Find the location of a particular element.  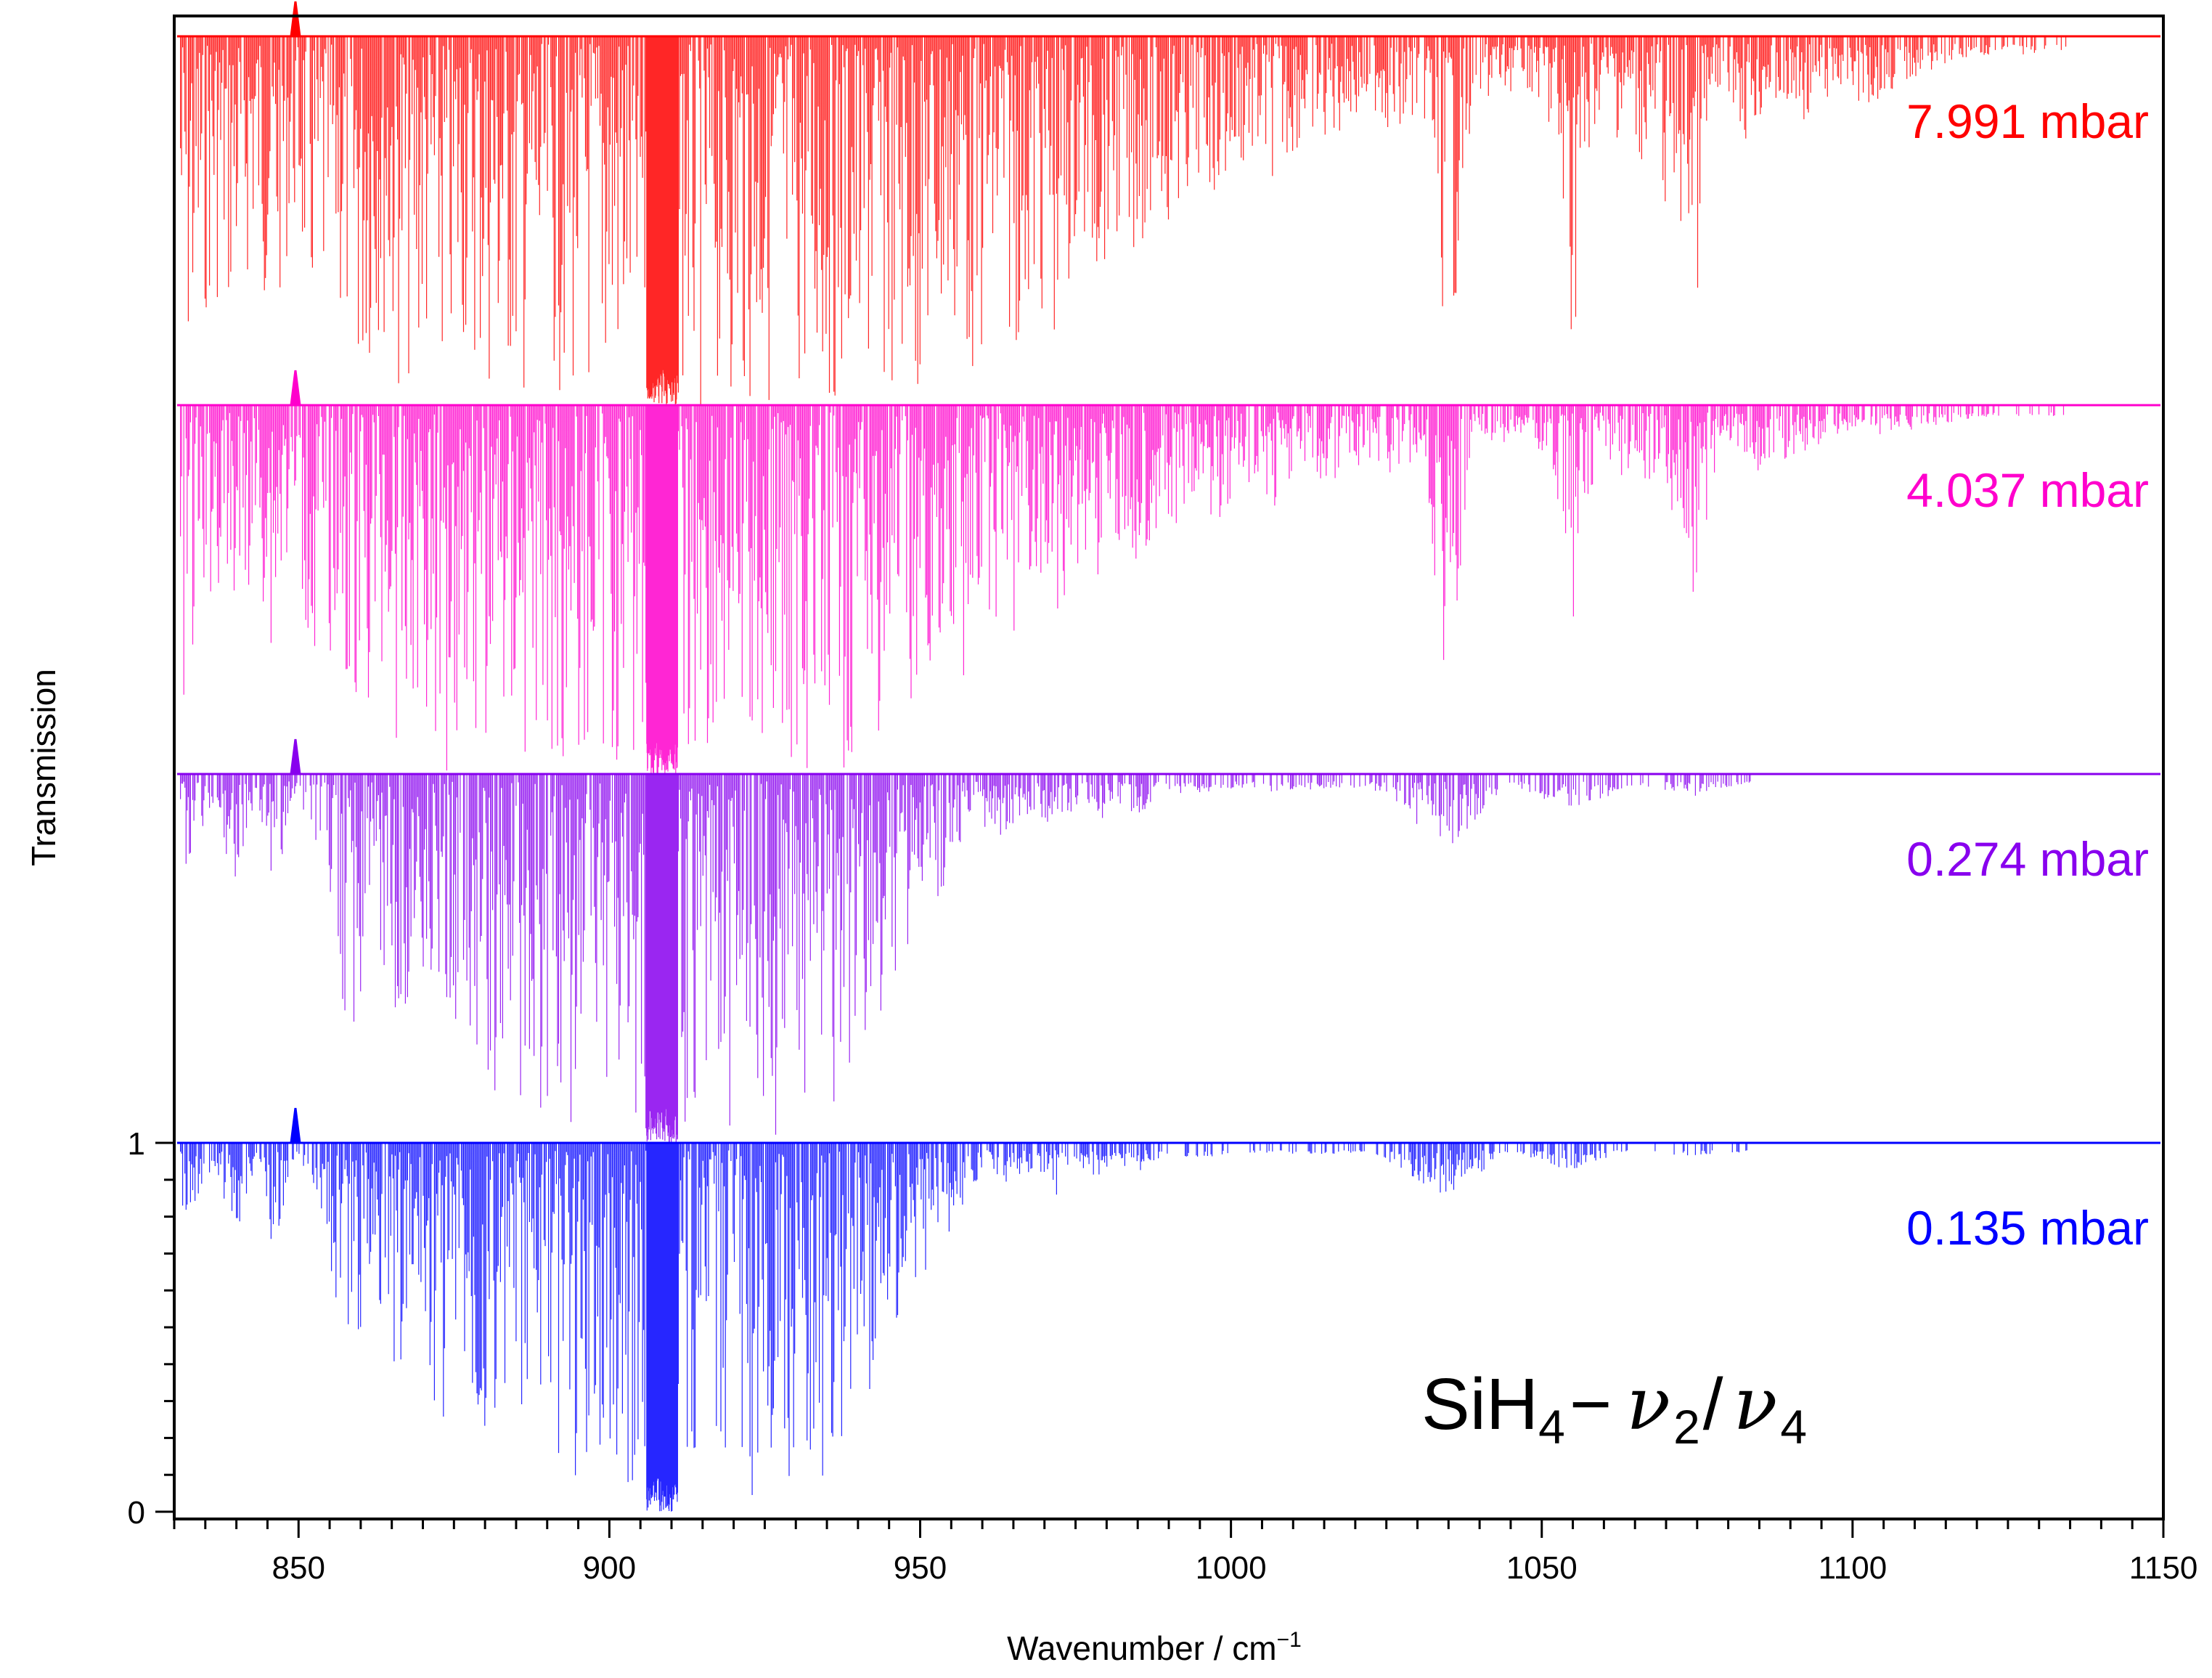

y-axis-title: Transmission is located at coordinates (43, 767).